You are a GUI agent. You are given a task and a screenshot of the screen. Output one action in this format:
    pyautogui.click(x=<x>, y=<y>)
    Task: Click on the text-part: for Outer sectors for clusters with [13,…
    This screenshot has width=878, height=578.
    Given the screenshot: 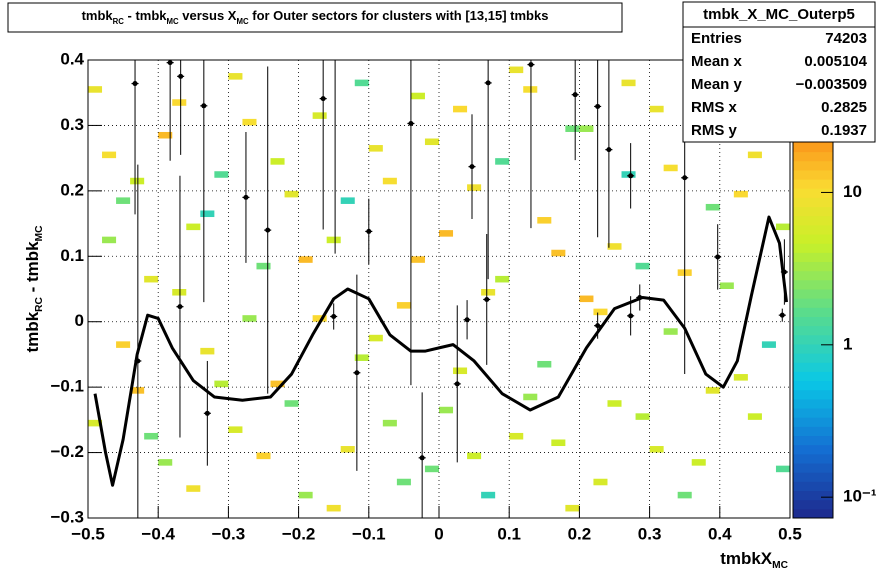 What is the action you would take?
    pyautogui.click(x=399, y=15)
    